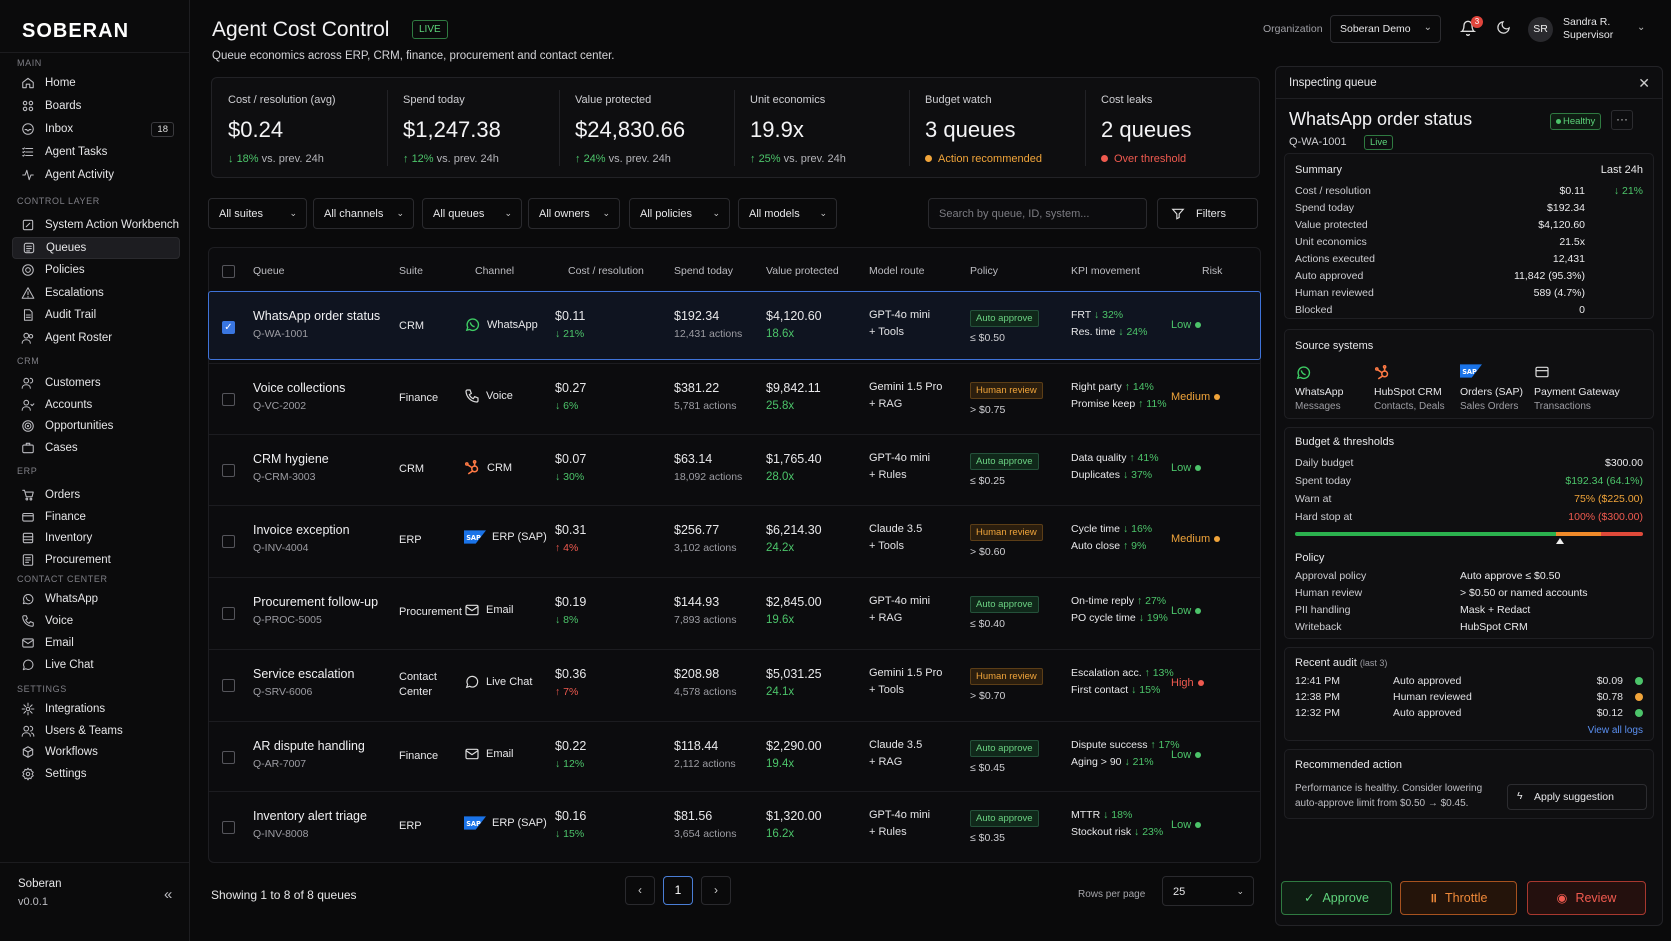 This screenshot has width=1671, height=941. Describe the element at coordinates (1540, 29) in the screenshot. I see `avatar: SR` at that location.